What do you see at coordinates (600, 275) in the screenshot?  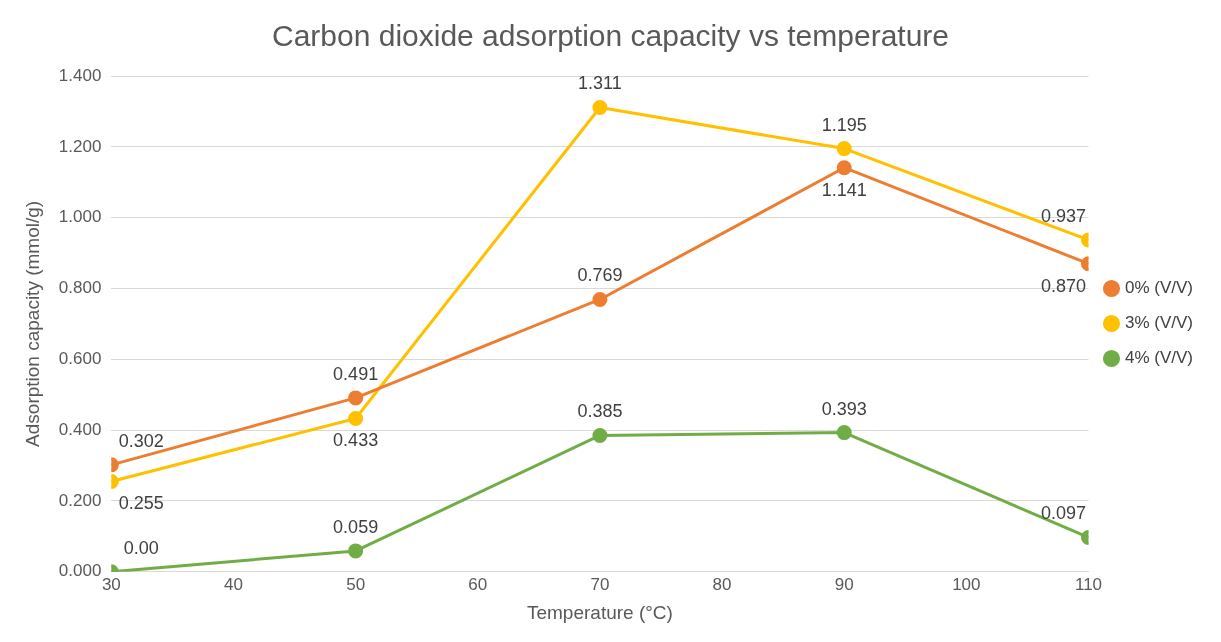 I see `data-label: 0.769` at bounding box center [600, 275].